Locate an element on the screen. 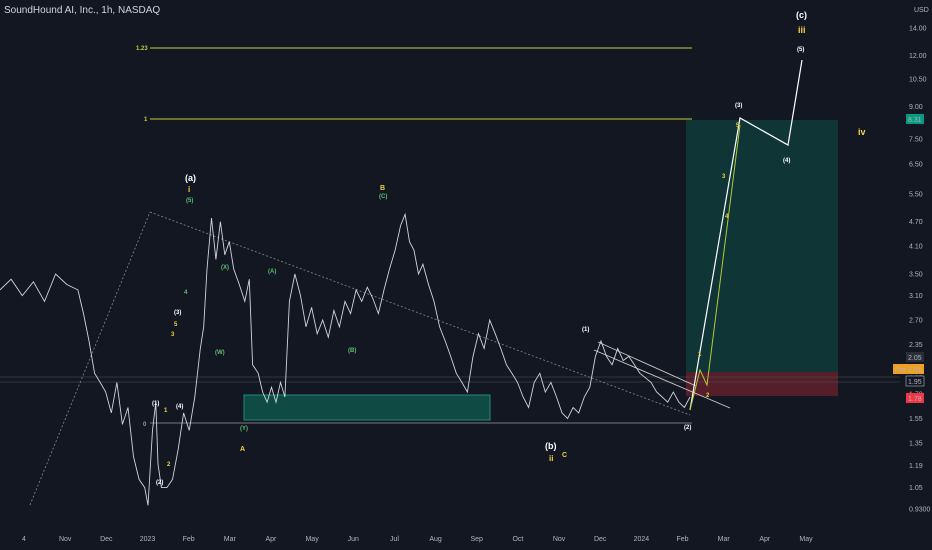 The height and width of the screenshot is (550, 932). fib-label-1: 1 is located at coordinates (146, 120).